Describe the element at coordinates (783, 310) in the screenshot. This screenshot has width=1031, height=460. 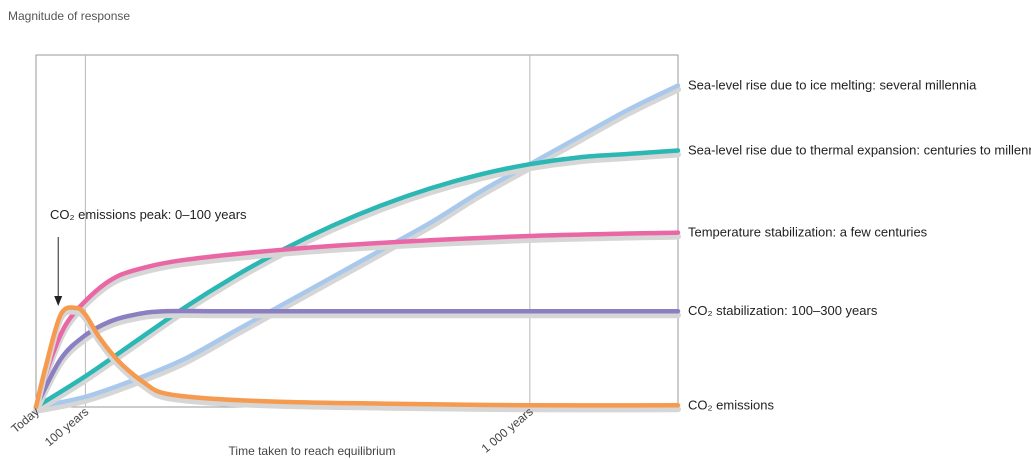
I see `series-label-1: CO₂ stabilization: 100–300 years` at that location.